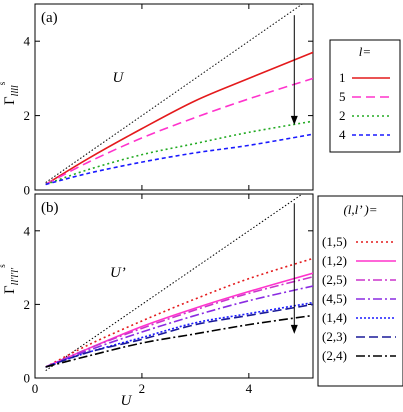 The height and width of the screenshot is (412, 403). What do you see at coordinates (365, 51) in the screenshot?
I see `legend-title: l=` at bounding box center [365, 51].